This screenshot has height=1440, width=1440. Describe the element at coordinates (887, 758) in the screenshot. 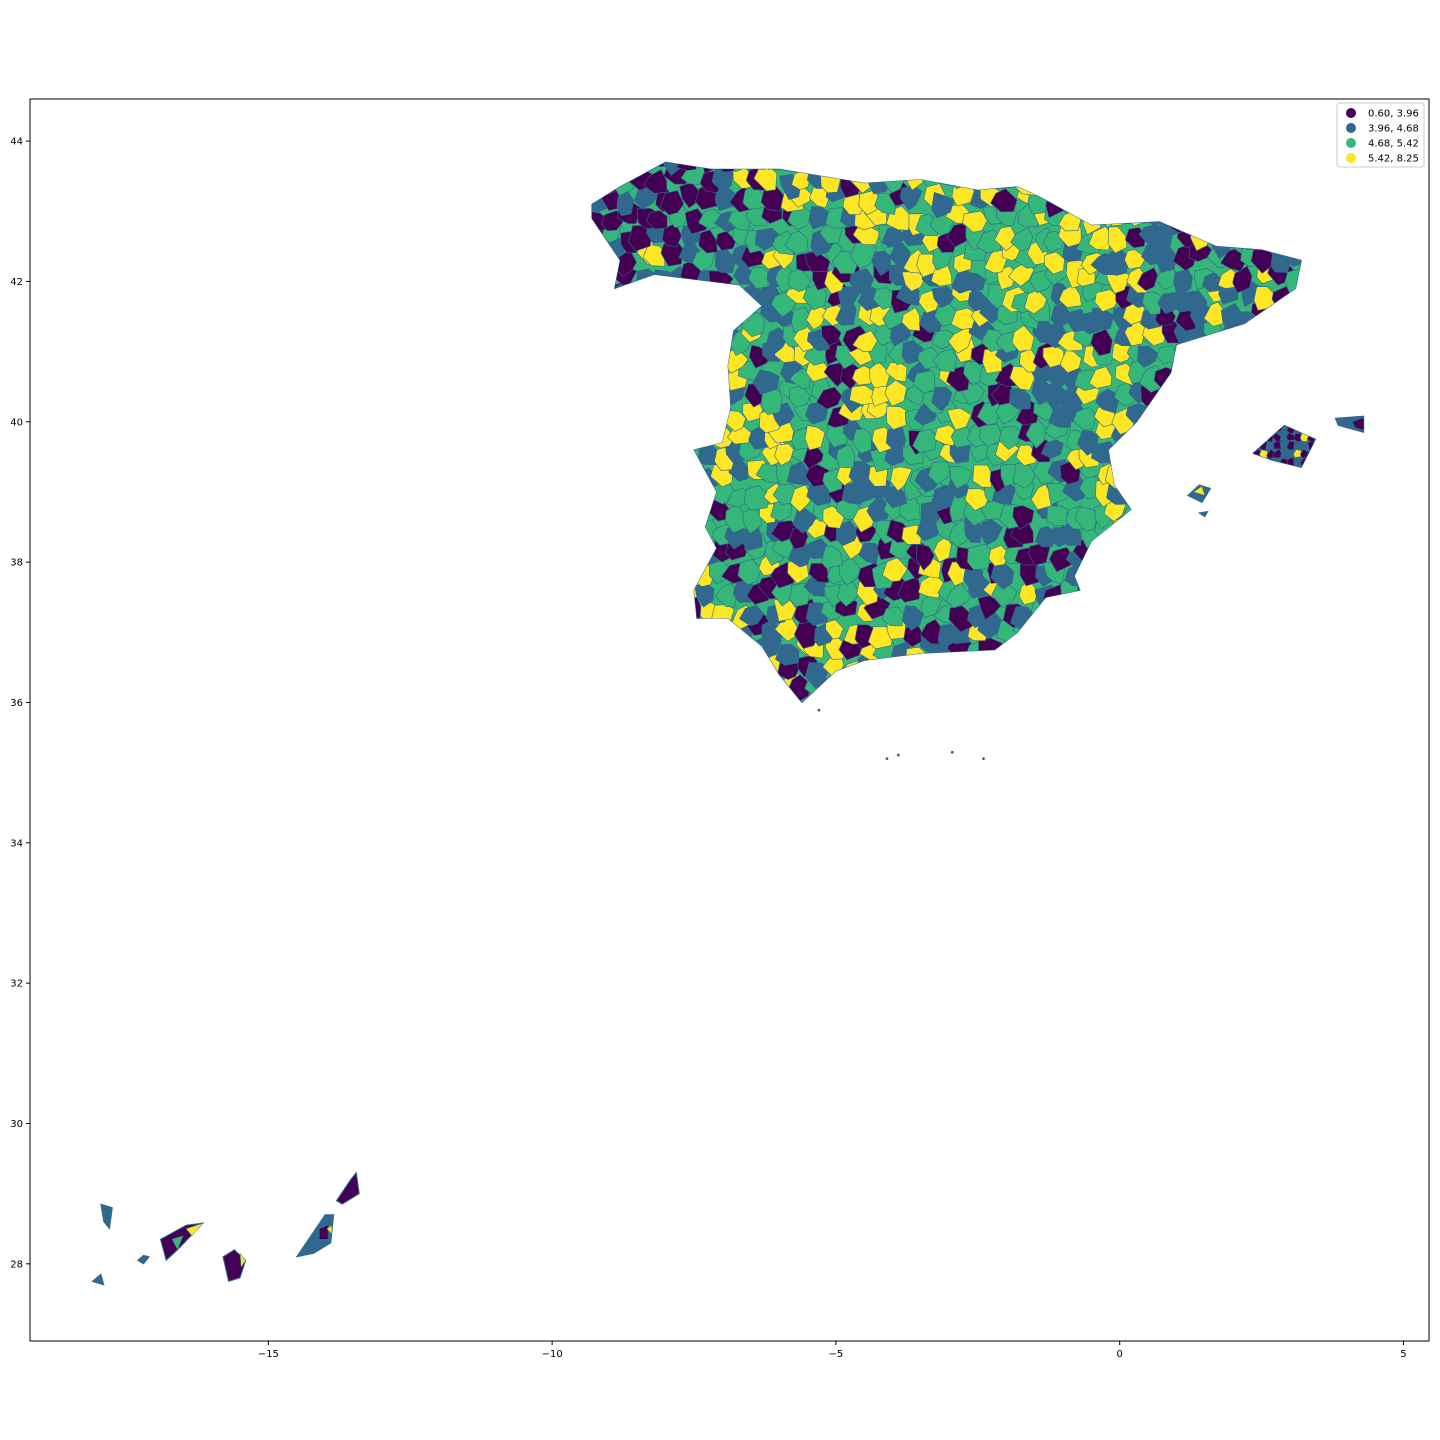

I see `islet` at that location.